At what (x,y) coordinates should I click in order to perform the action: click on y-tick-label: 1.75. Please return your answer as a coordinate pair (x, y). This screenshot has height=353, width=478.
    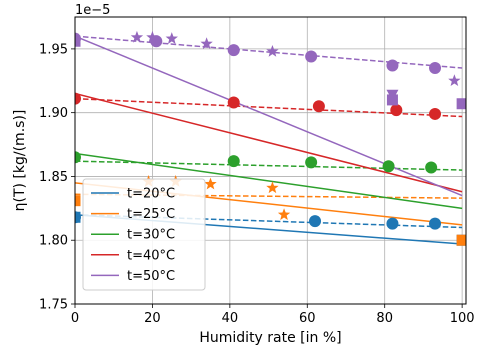
    Looking at the image, I should click on (53, 305).